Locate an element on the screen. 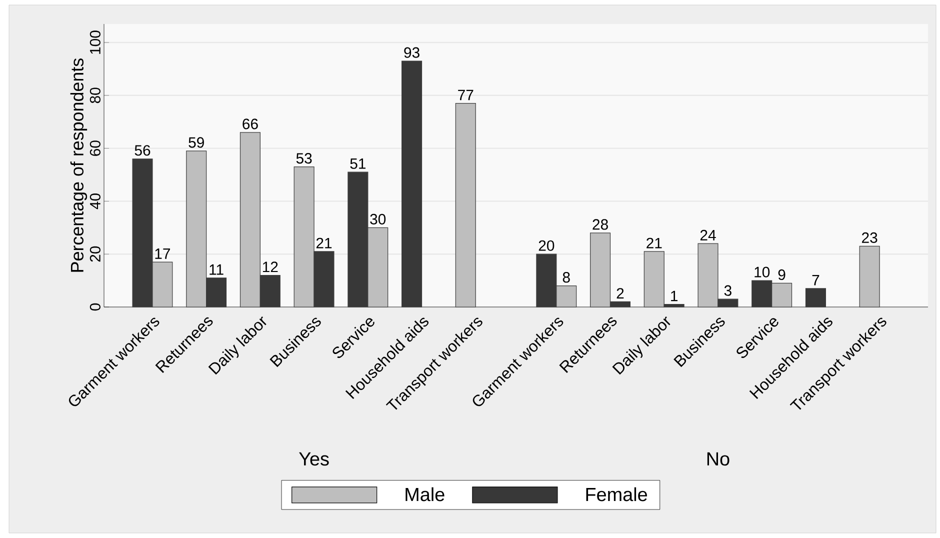  y-tick-label: 60 is located at coordinates (95, 148).